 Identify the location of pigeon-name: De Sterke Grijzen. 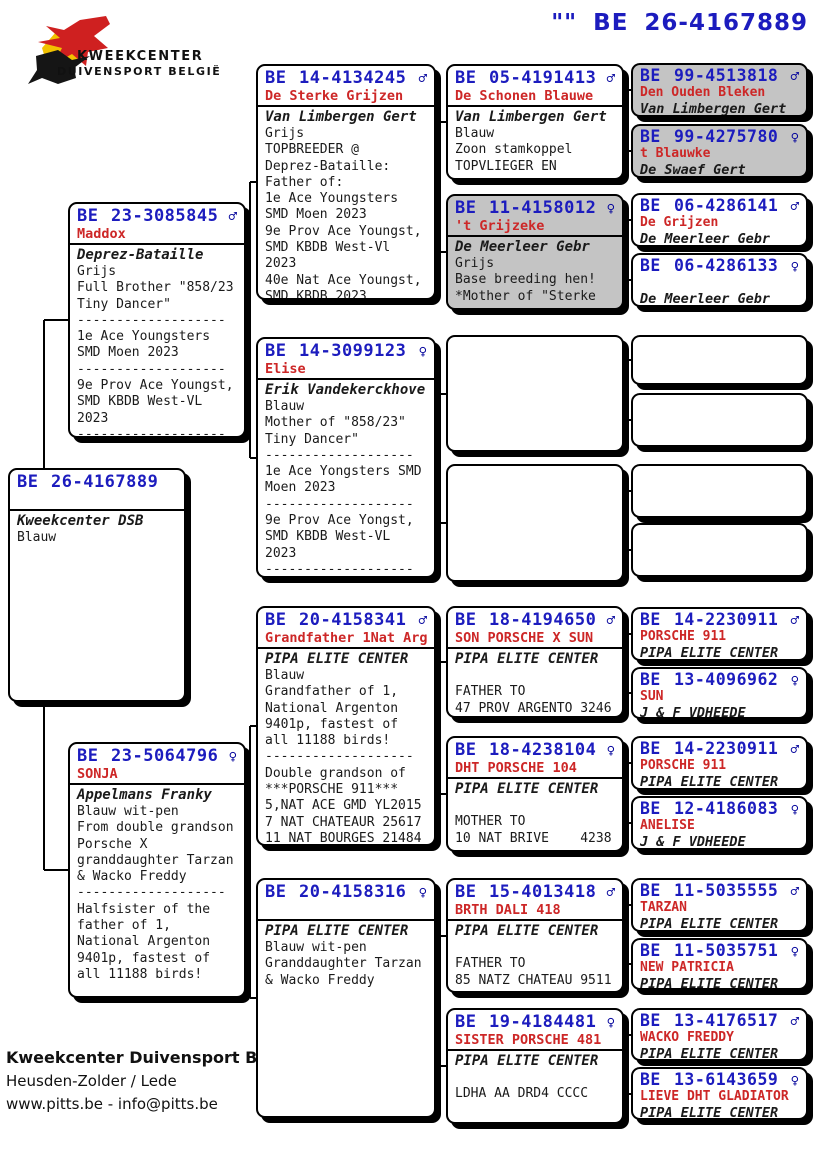
(334, 96).